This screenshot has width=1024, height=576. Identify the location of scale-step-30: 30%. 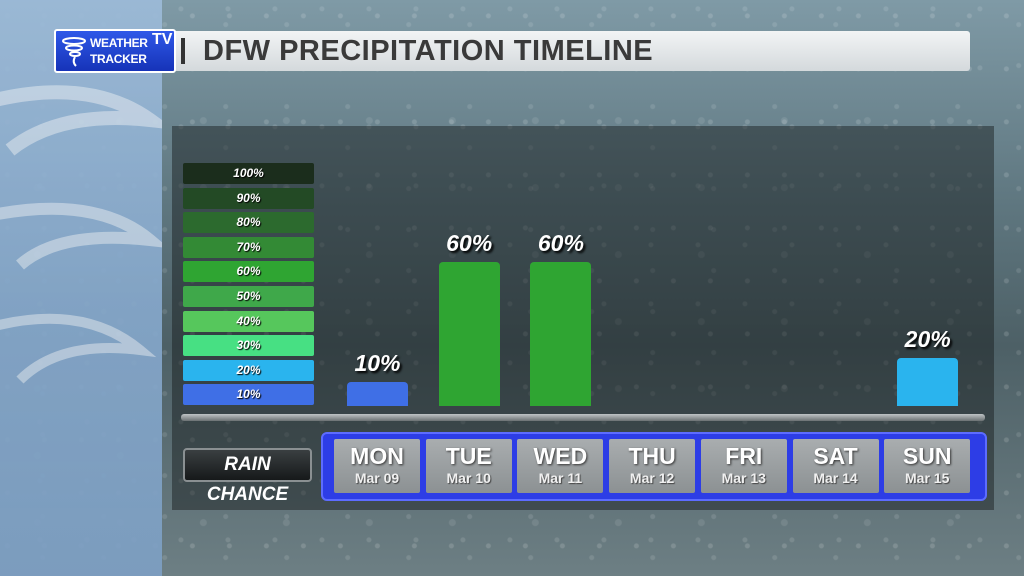
(248, 346).